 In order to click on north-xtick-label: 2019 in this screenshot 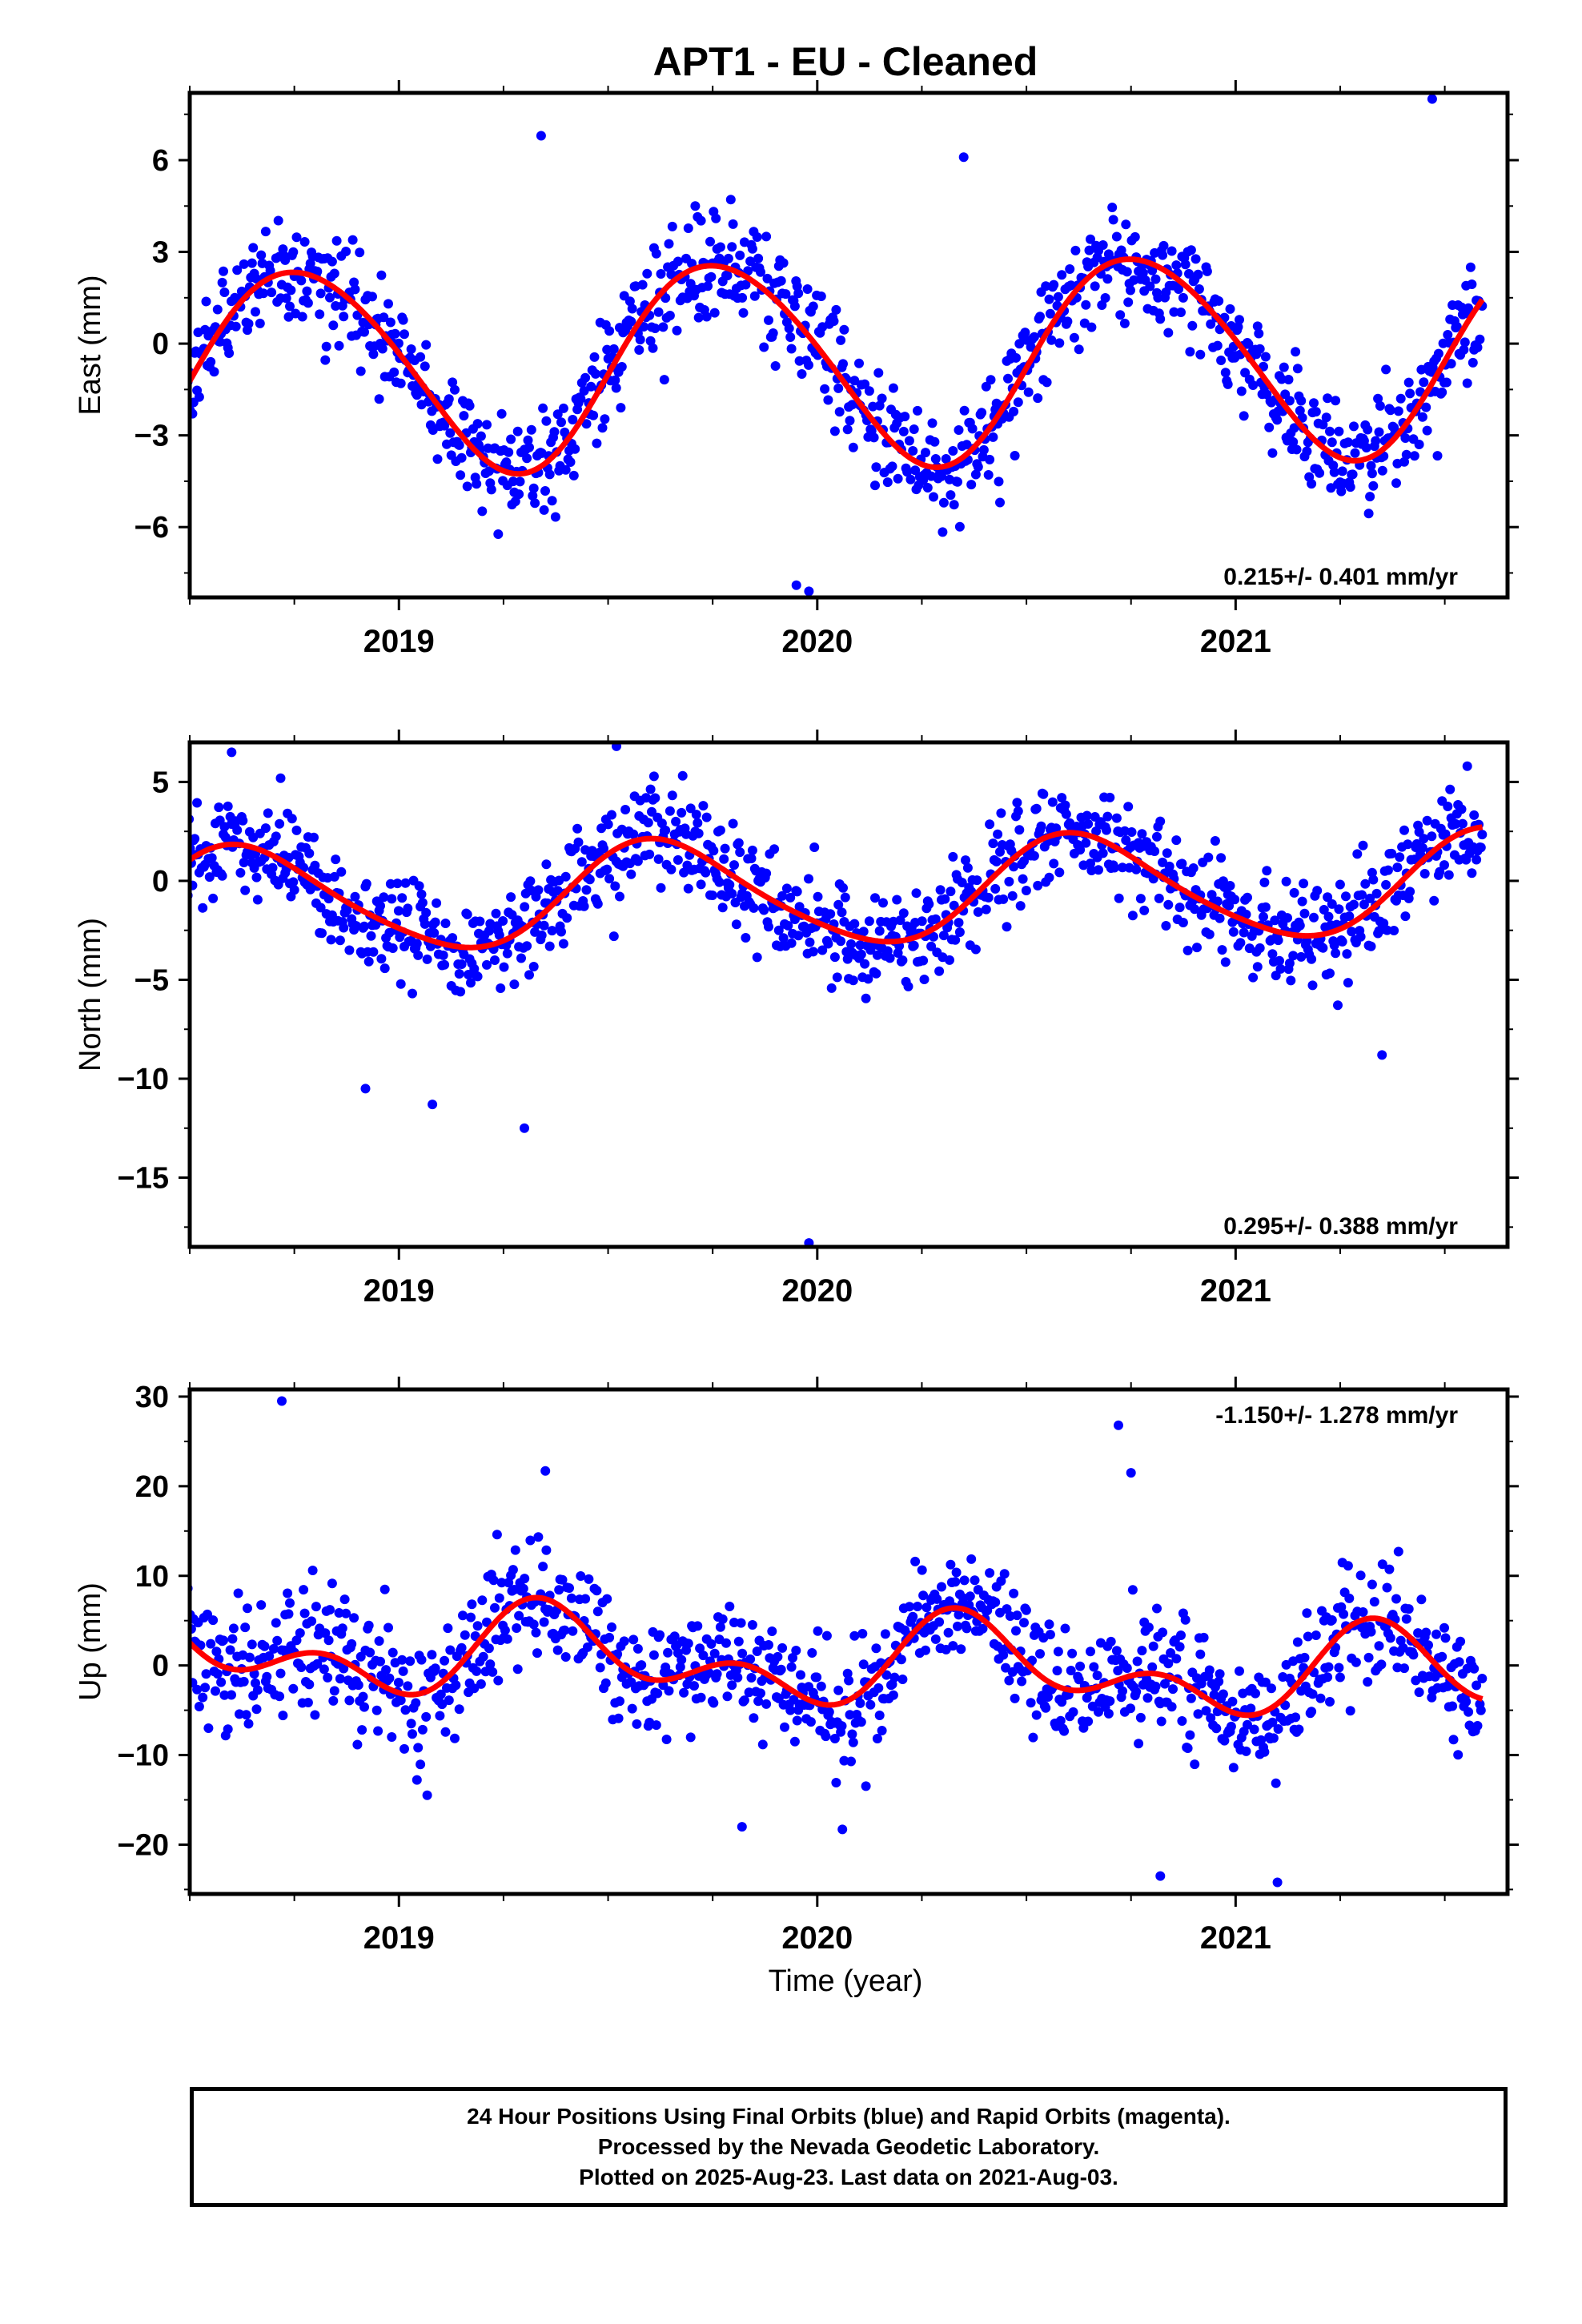, I will do `click(399, 1291)`.